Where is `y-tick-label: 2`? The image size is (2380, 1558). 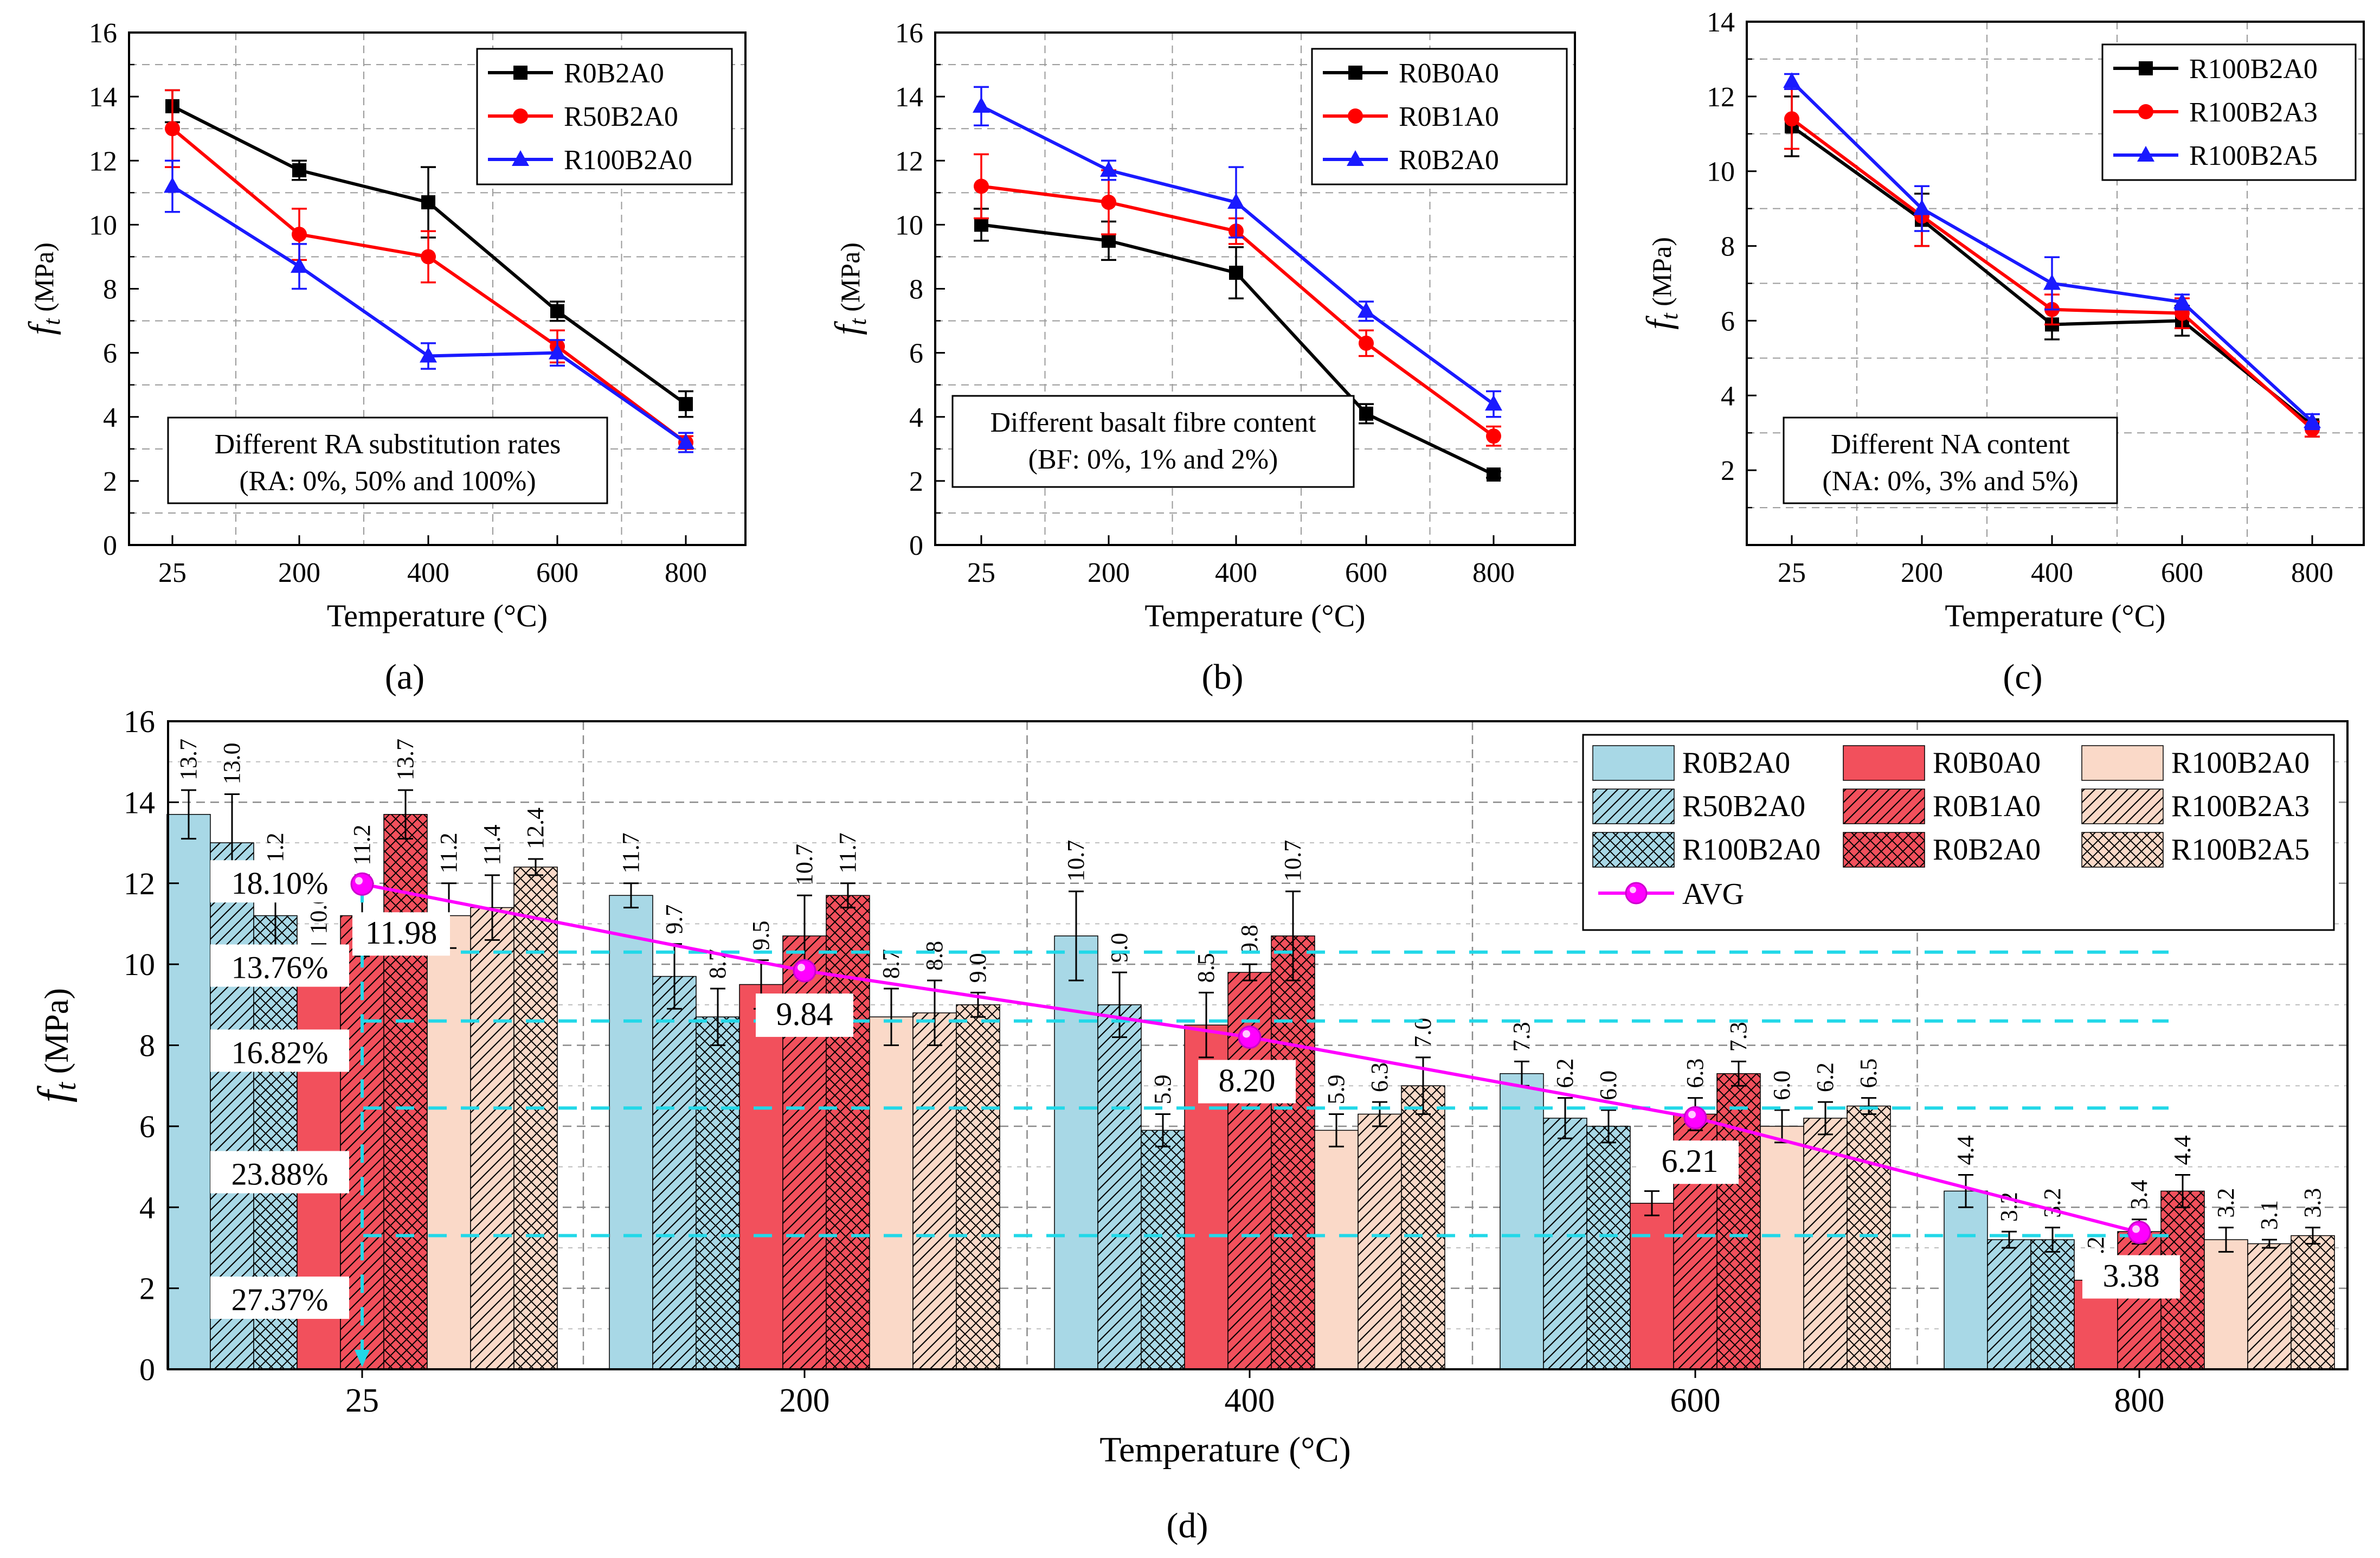
y-tick-label: 2 is located at coordinates (147, 1289).